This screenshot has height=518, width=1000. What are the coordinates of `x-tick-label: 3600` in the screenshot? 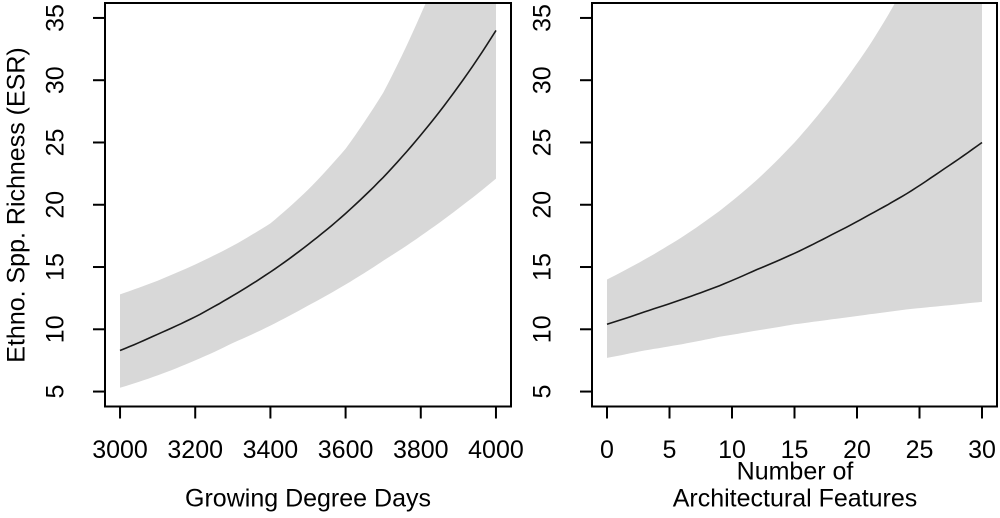 It's located at (346, 450).